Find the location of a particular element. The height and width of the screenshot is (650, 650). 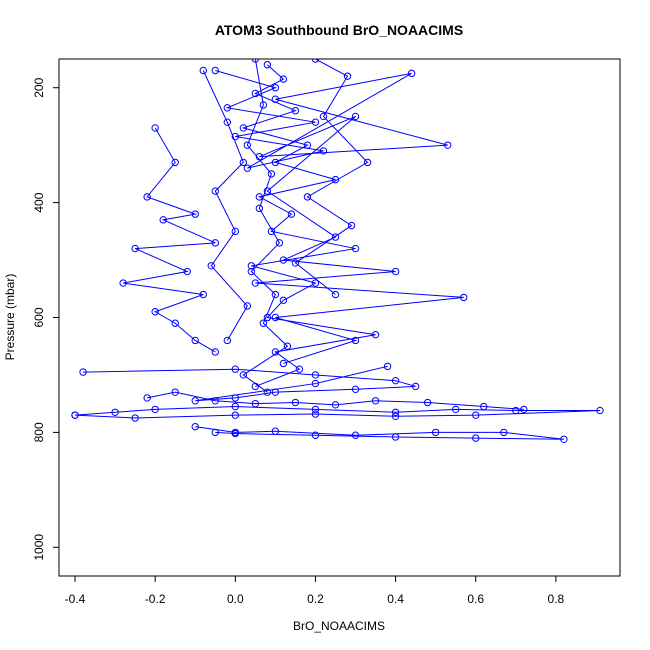

x-tick-label: 0.8 is located at coordinates (556, 599).